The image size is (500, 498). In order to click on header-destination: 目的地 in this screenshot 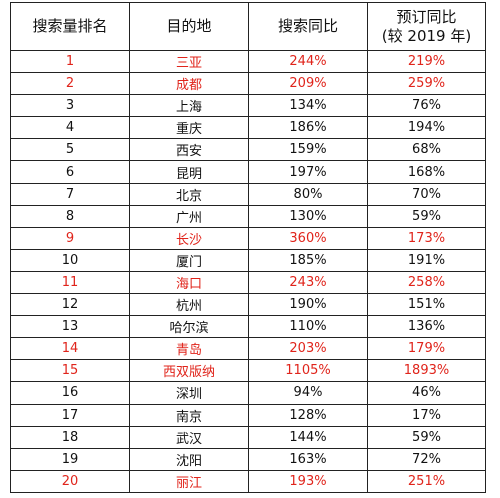, I will do `click(189, 26)`.